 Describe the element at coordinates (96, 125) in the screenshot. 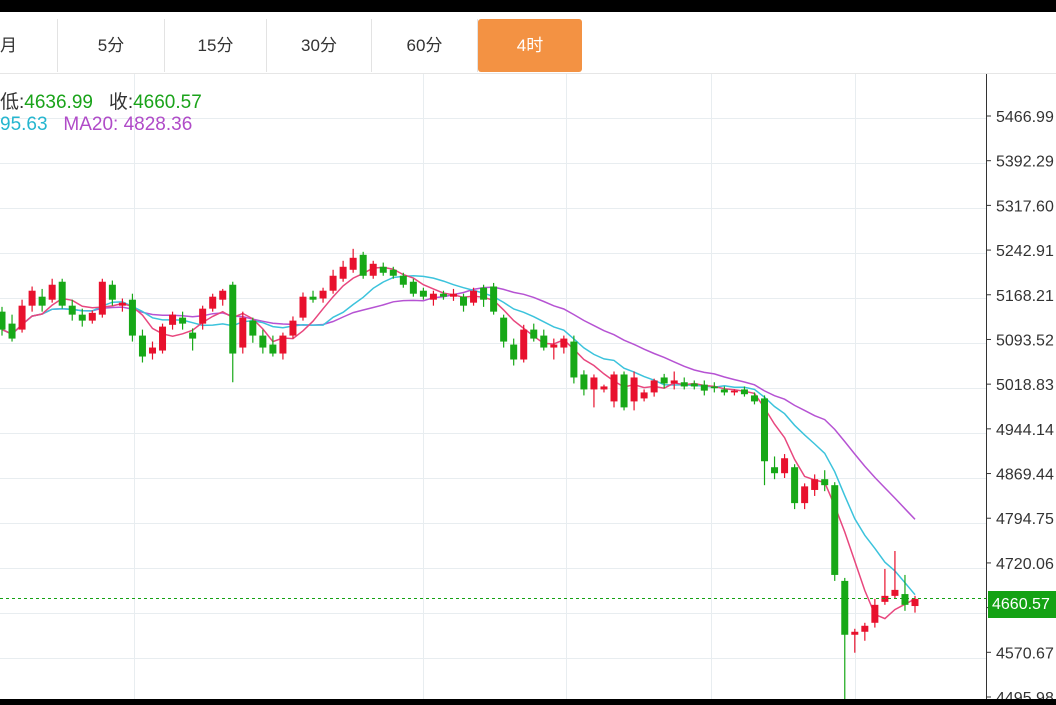

I see `ma-info: 95.63 MA20: 4828.36` at that location.